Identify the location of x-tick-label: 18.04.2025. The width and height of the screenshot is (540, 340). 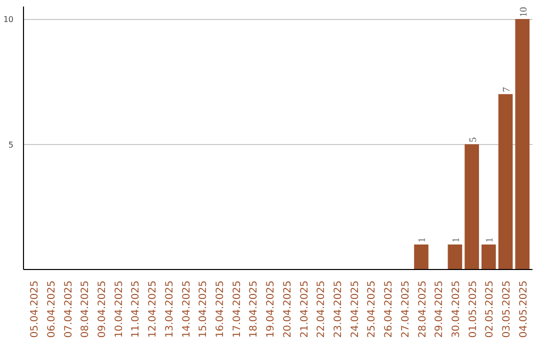
(254, 309).